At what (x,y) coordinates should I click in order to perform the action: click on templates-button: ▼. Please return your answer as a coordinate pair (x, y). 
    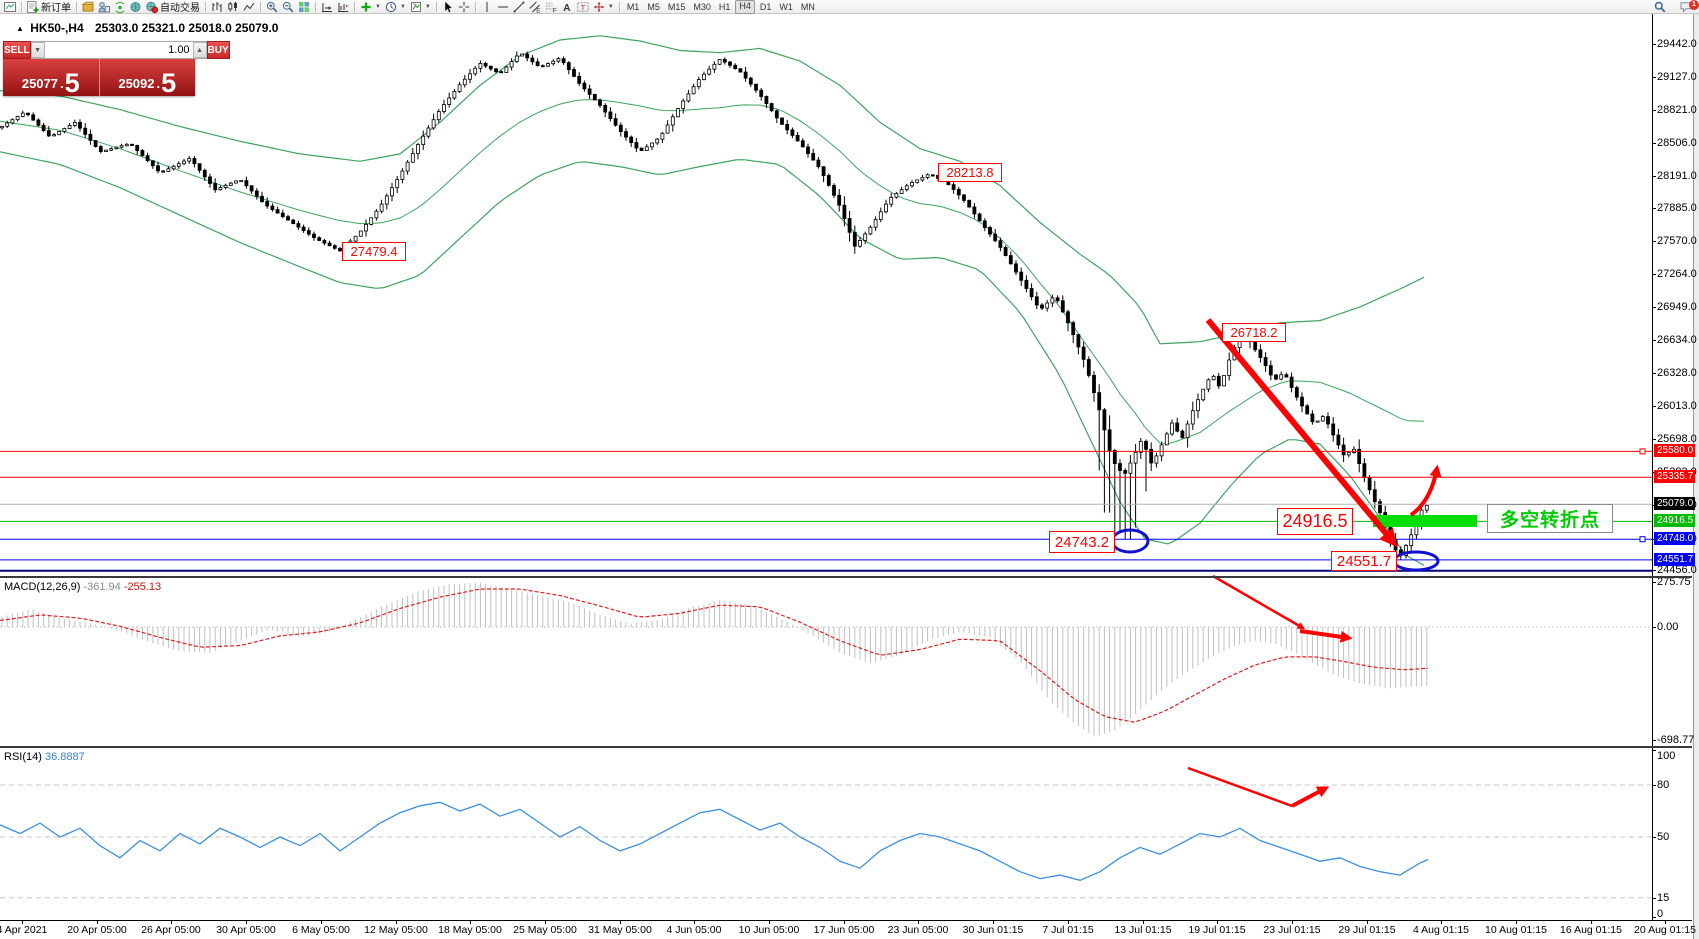
    Looking at the image, I should click on (420, 6).